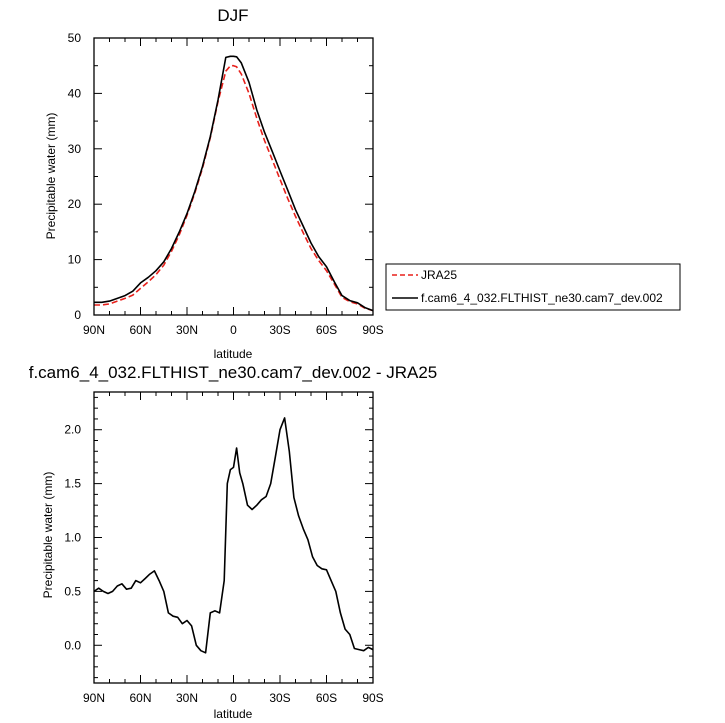 Image resolution: width=725 pixels, height=723 pixels. I want to click on top-y-axis-label: Precipitable water (mm), so click(51, 176).